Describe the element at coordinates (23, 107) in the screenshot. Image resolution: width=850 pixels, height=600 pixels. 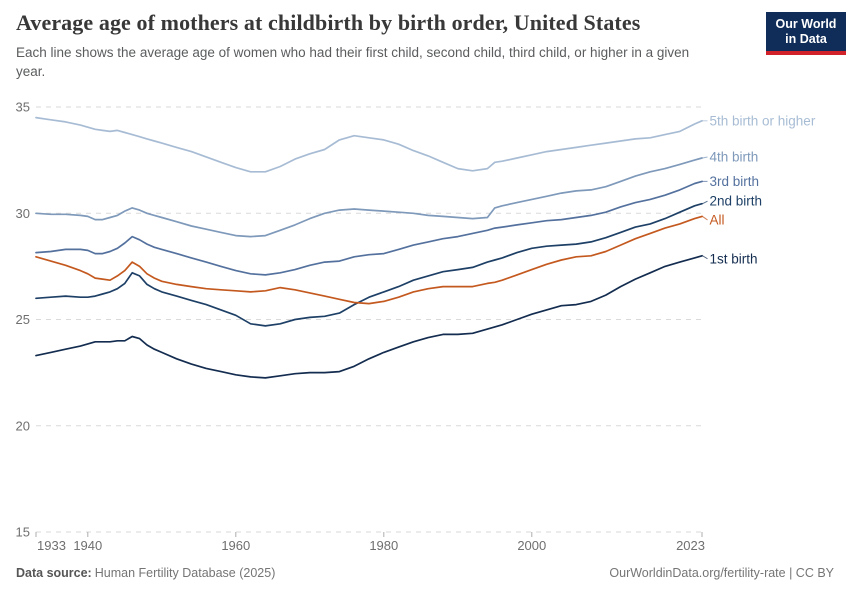
I see `y-tick-label-35: 35` at that location.